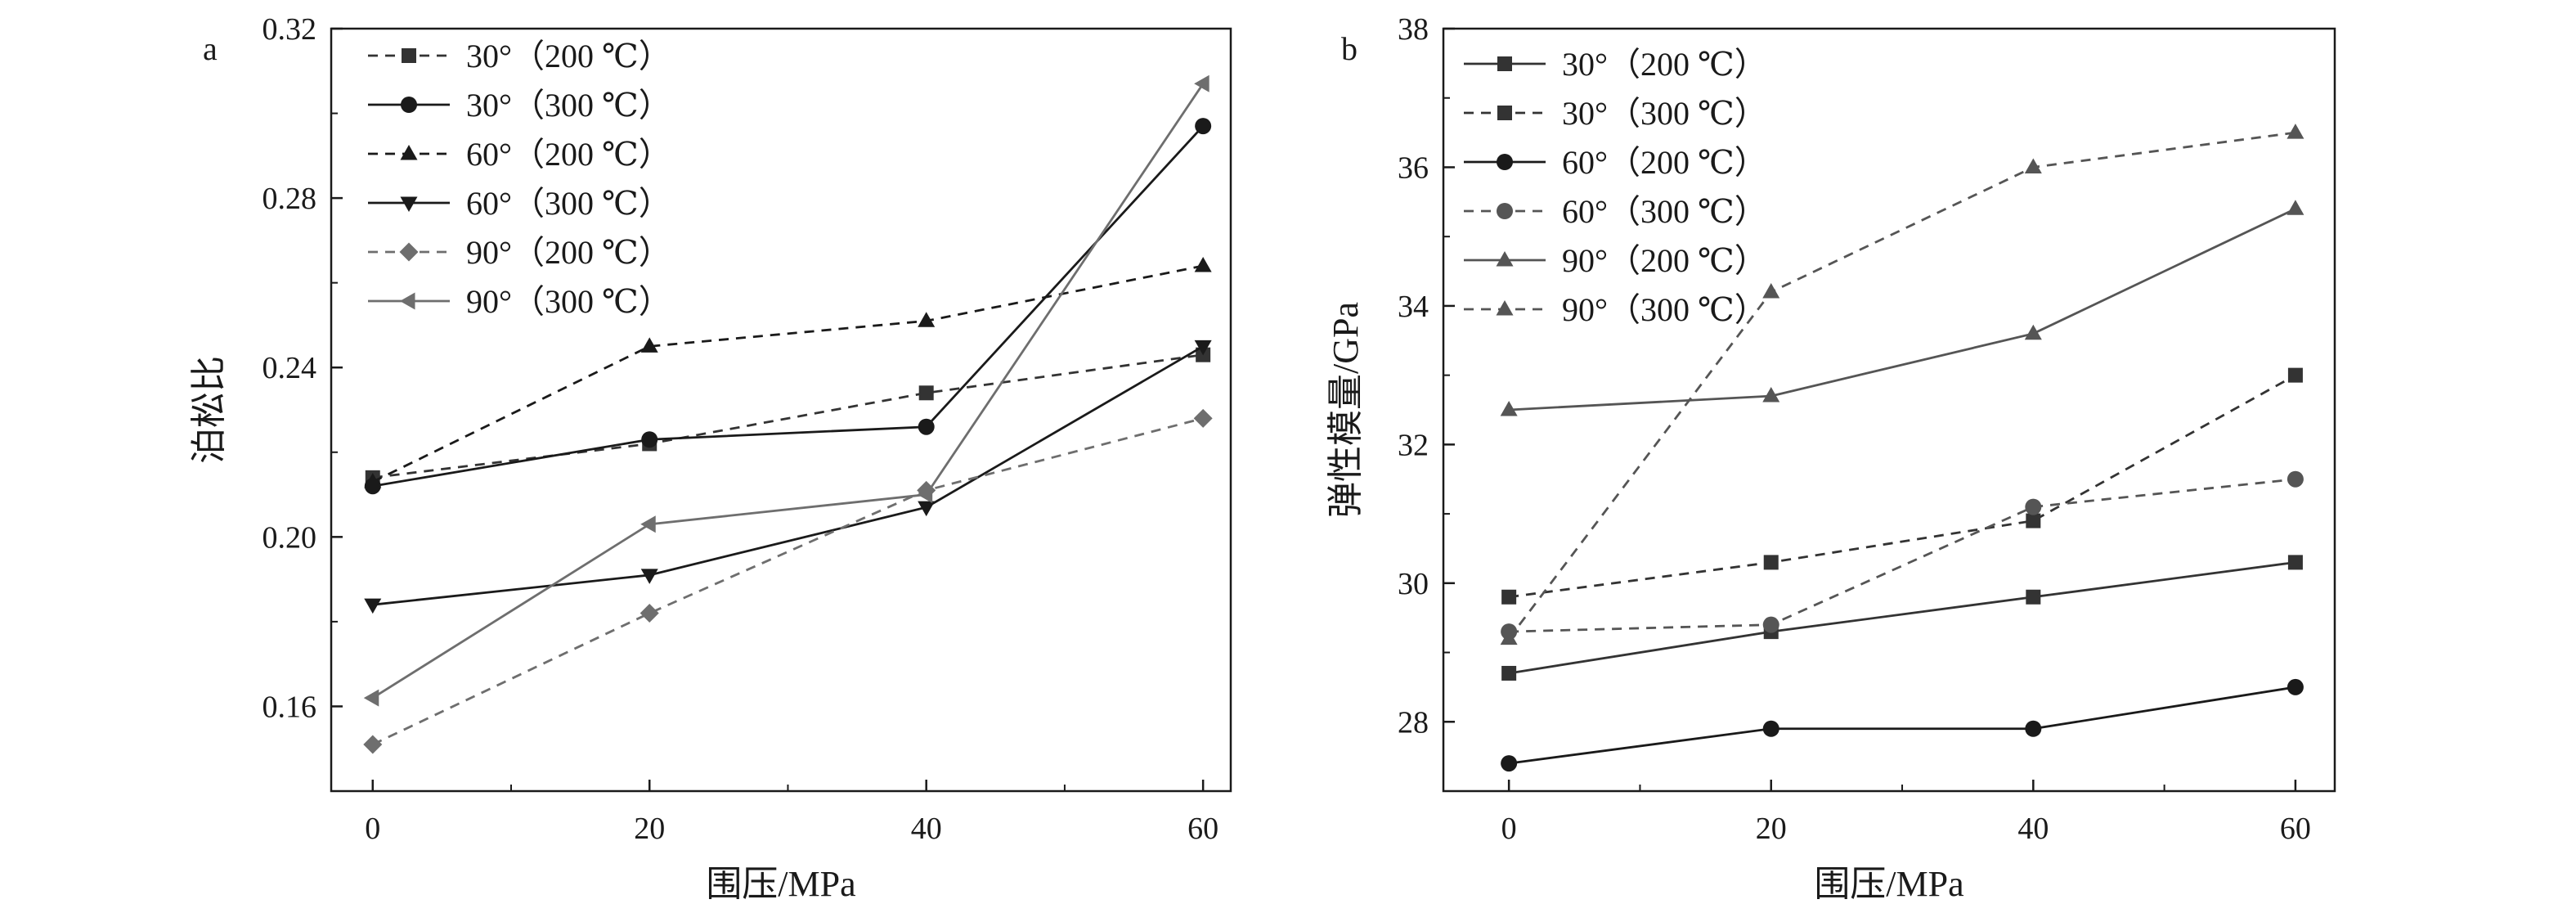 The height and width of the screenshot is (904, 2576). What do you see at coordinates (1413, 29) in the screenshot?
I see `y-tick-label: 38` at bounding box center [1413, 29].